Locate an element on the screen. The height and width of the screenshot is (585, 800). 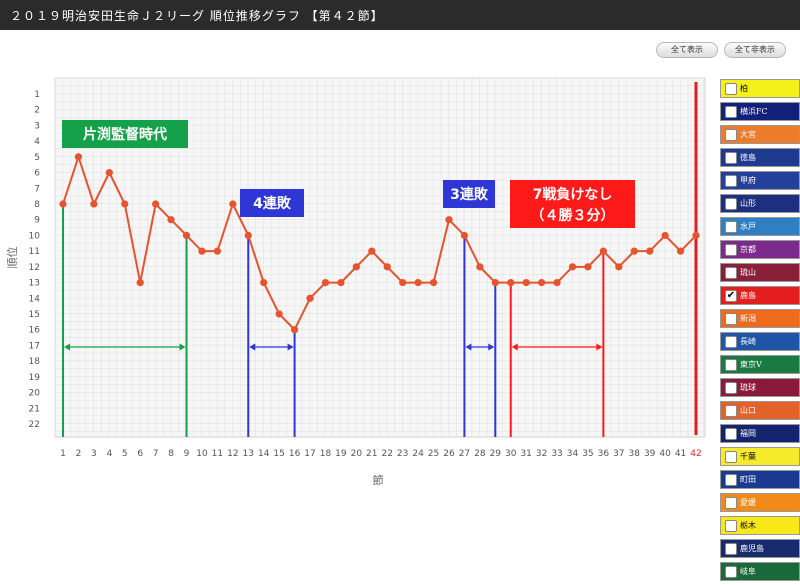
x-tick-label: 33 is located at coordinates (556, 454).